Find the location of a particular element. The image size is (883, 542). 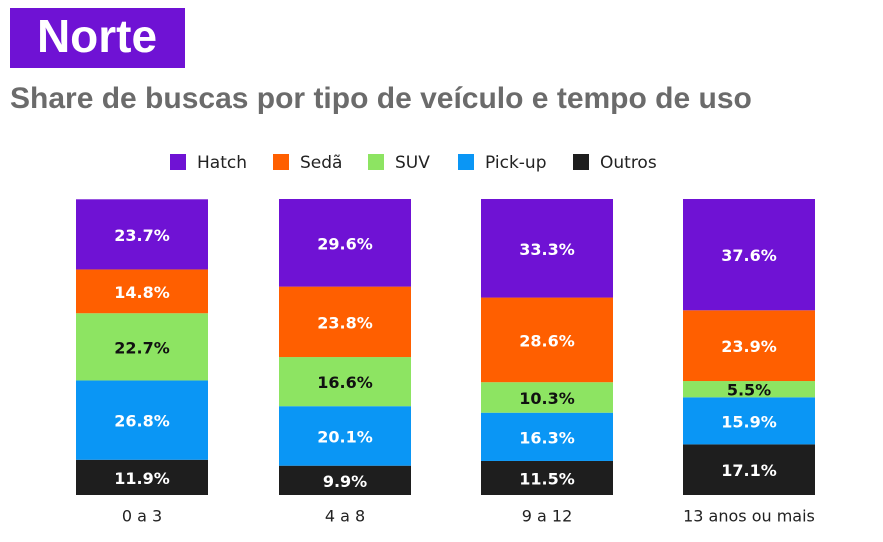

value-label: 11.9% is located at coordinates (142, 478).